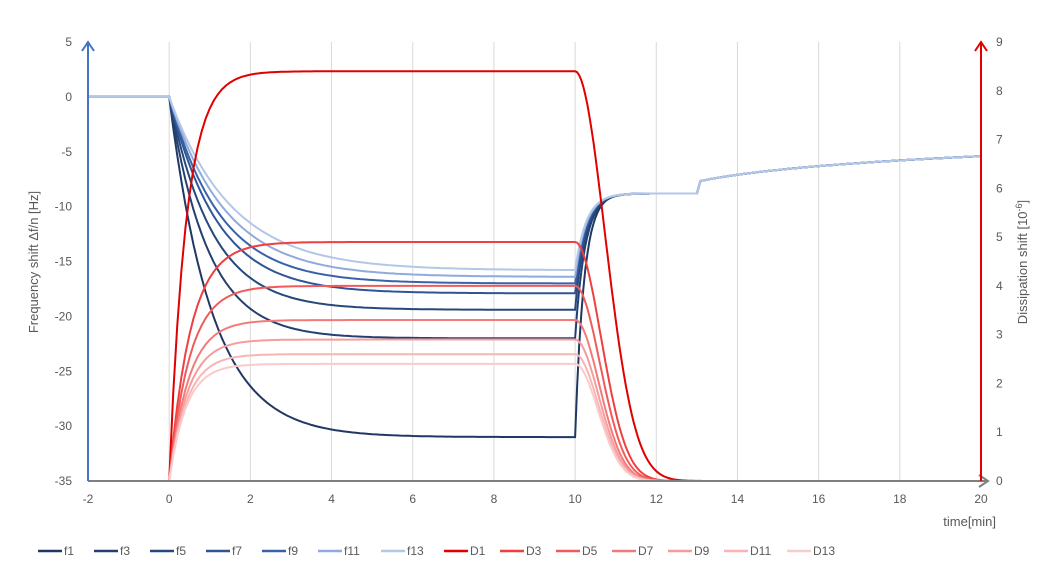 This screenshot has width=1053, height=585. I want to click on legend-item-D13: D13, so click(811, 551).